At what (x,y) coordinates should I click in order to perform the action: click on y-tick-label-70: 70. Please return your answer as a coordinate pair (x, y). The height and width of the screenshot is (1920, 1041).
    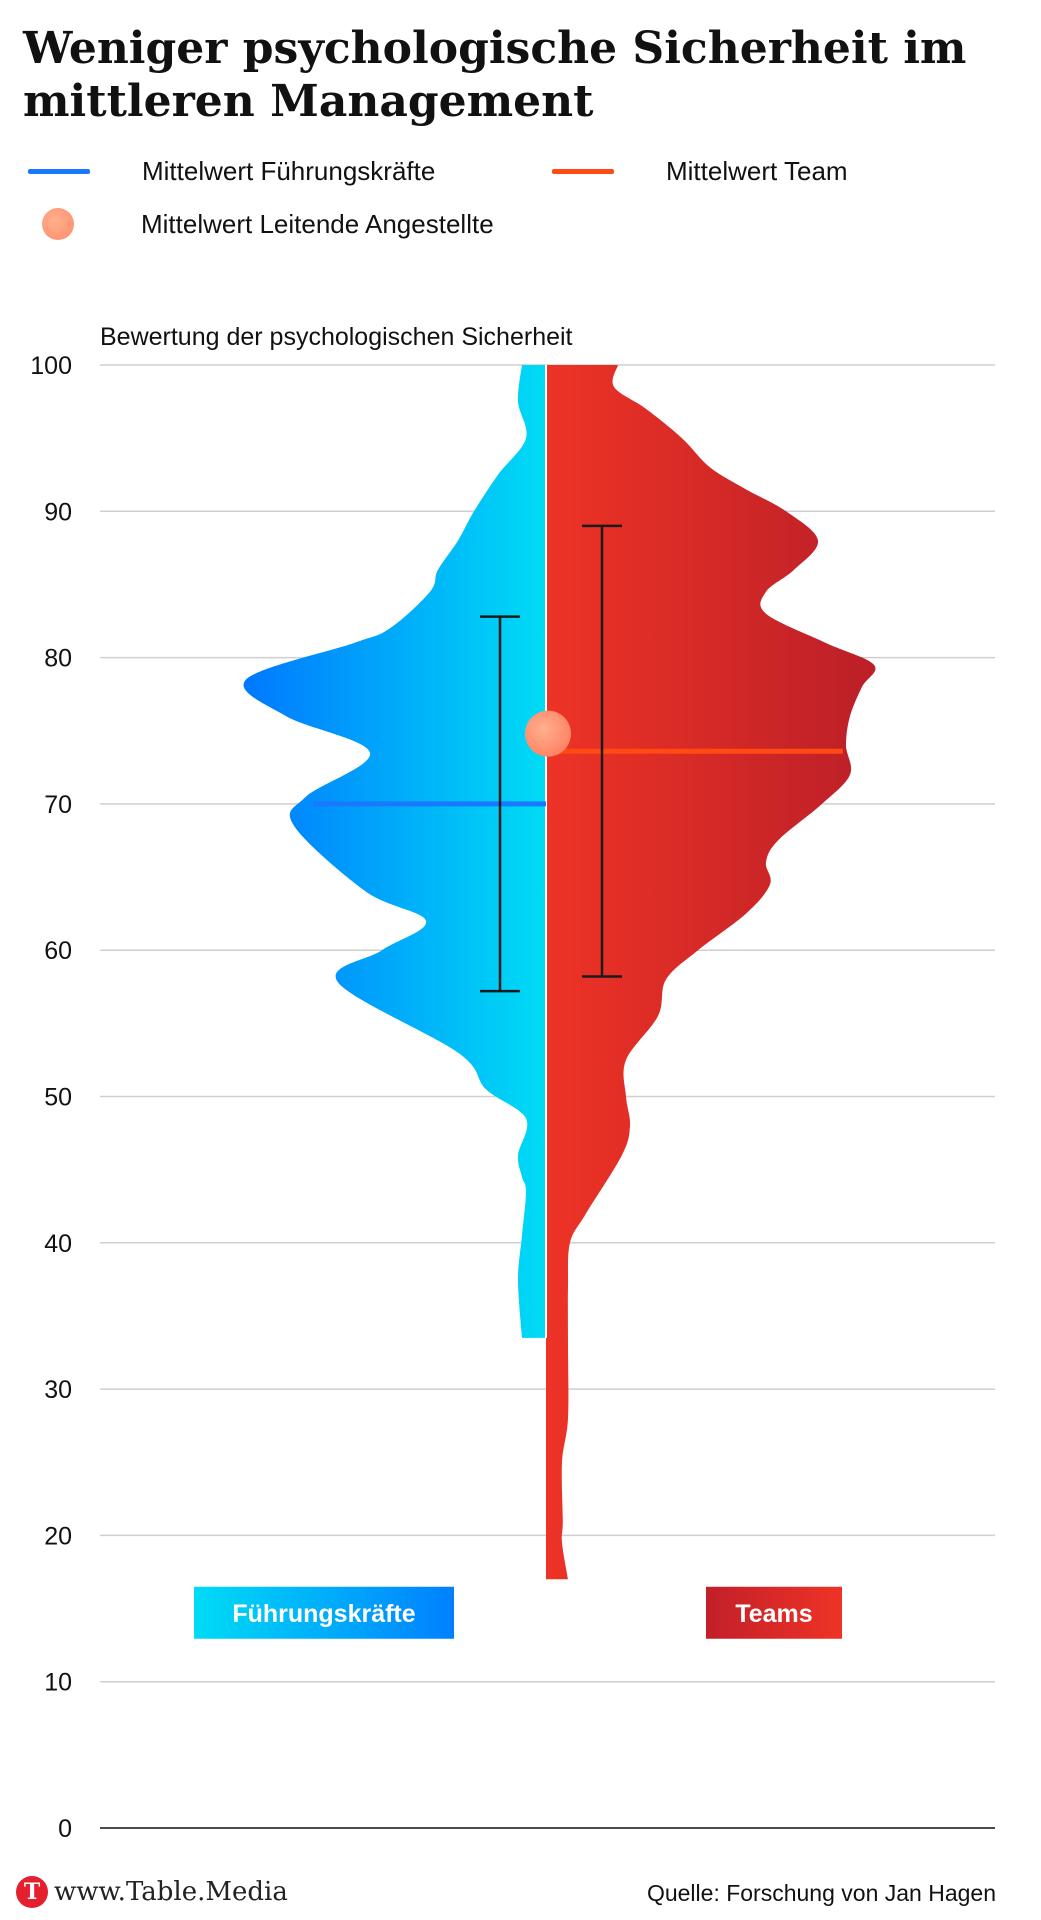
    Looking at the image, I should click on (58, 805).